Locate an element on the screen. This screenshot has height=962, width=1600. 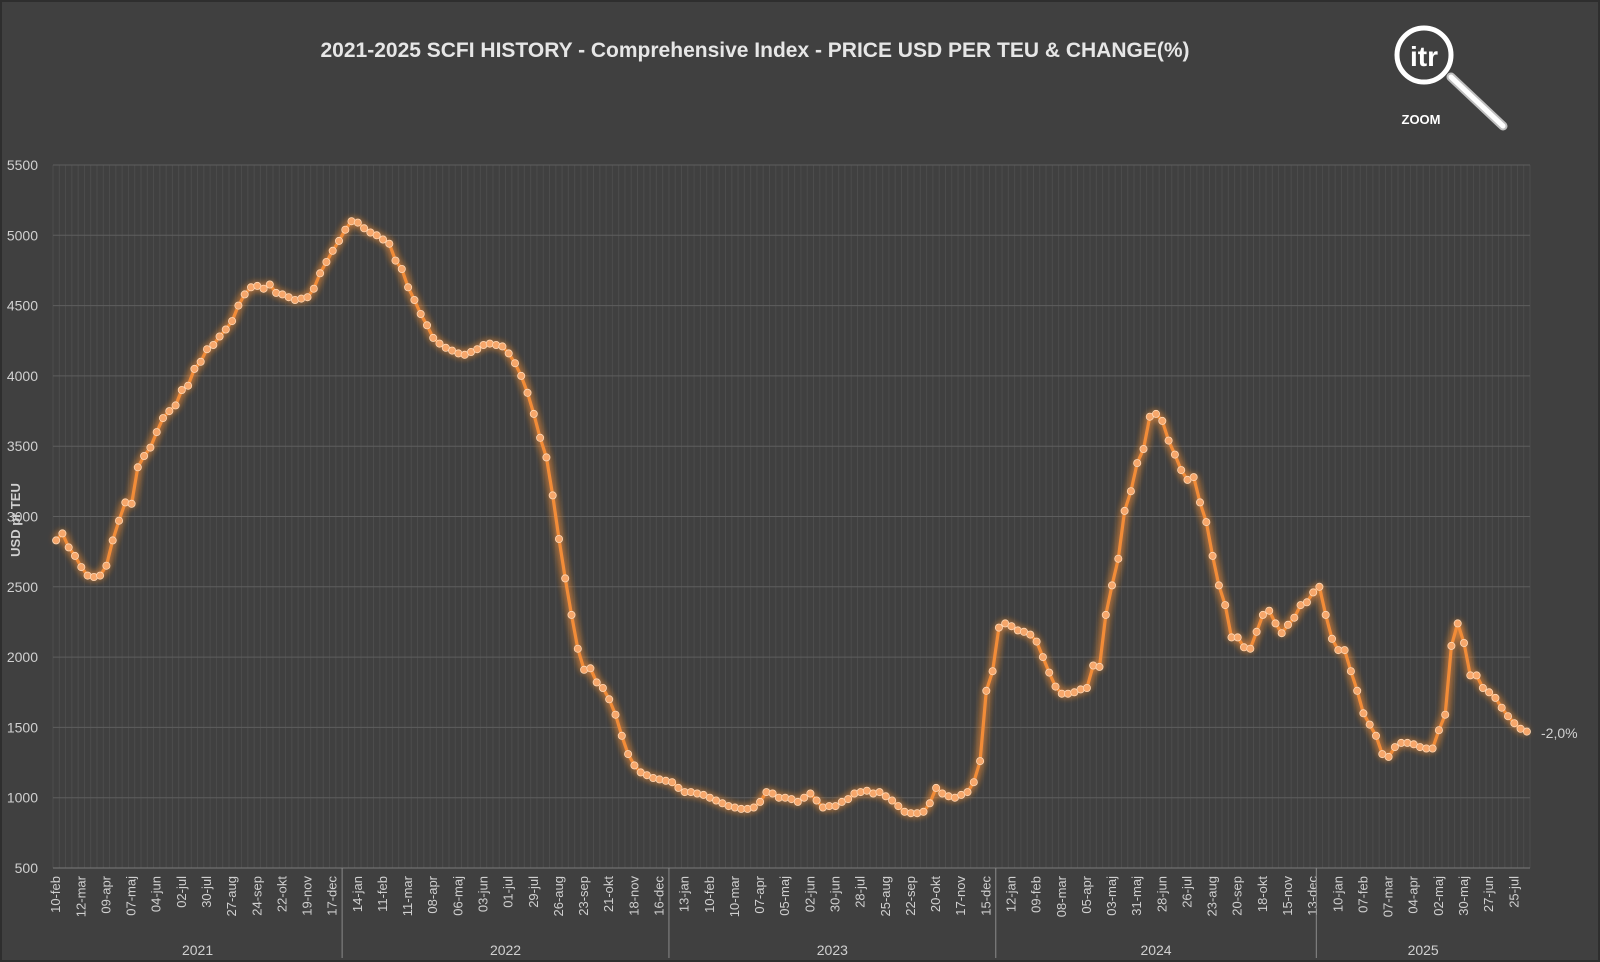
x-tick-label: 25-aug is located at coordinates (885, 896).